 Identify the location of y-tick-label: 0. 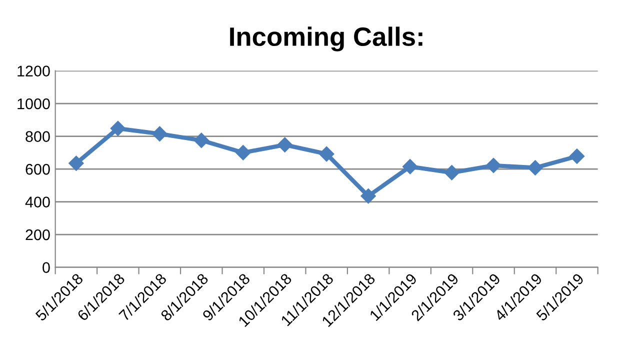
(46, 267).